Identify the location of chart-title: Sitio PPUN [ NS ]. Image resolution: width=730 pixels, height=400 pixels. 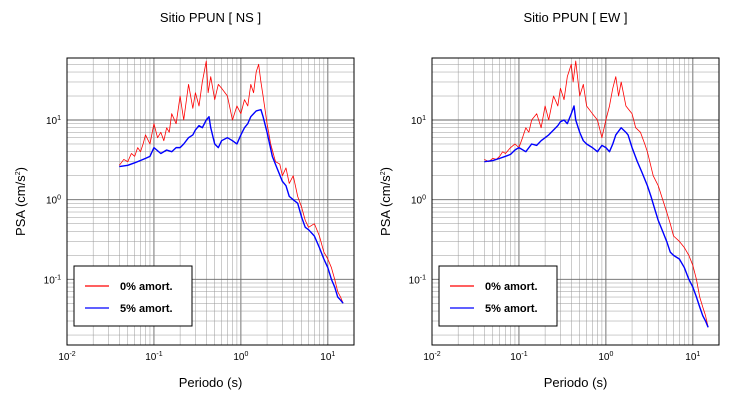
(210, 17).